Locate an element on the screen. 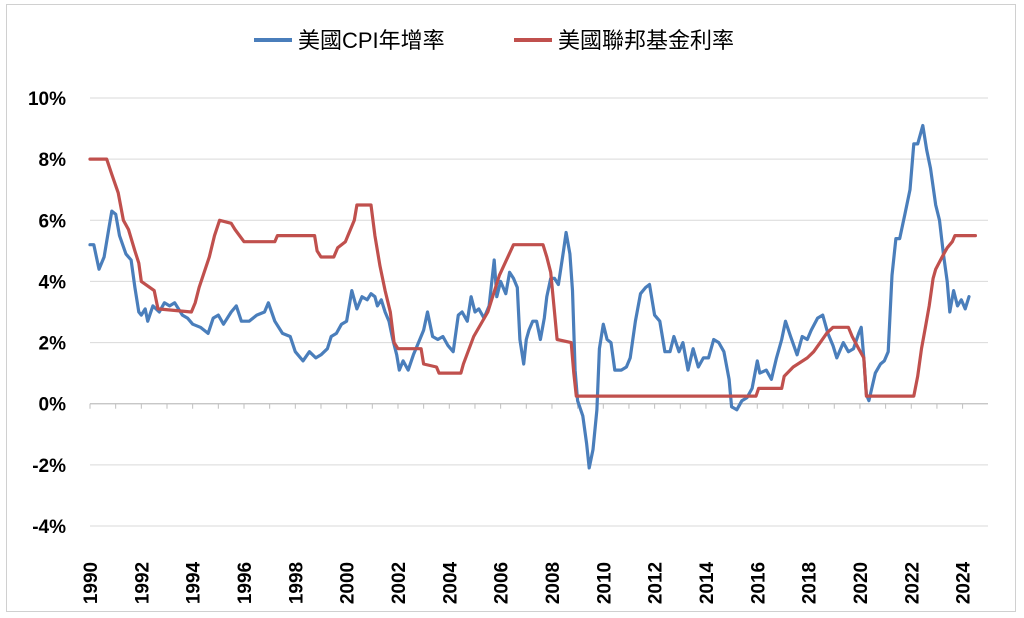  x-tick-label: 1990 is located at coordinates (91, 583).